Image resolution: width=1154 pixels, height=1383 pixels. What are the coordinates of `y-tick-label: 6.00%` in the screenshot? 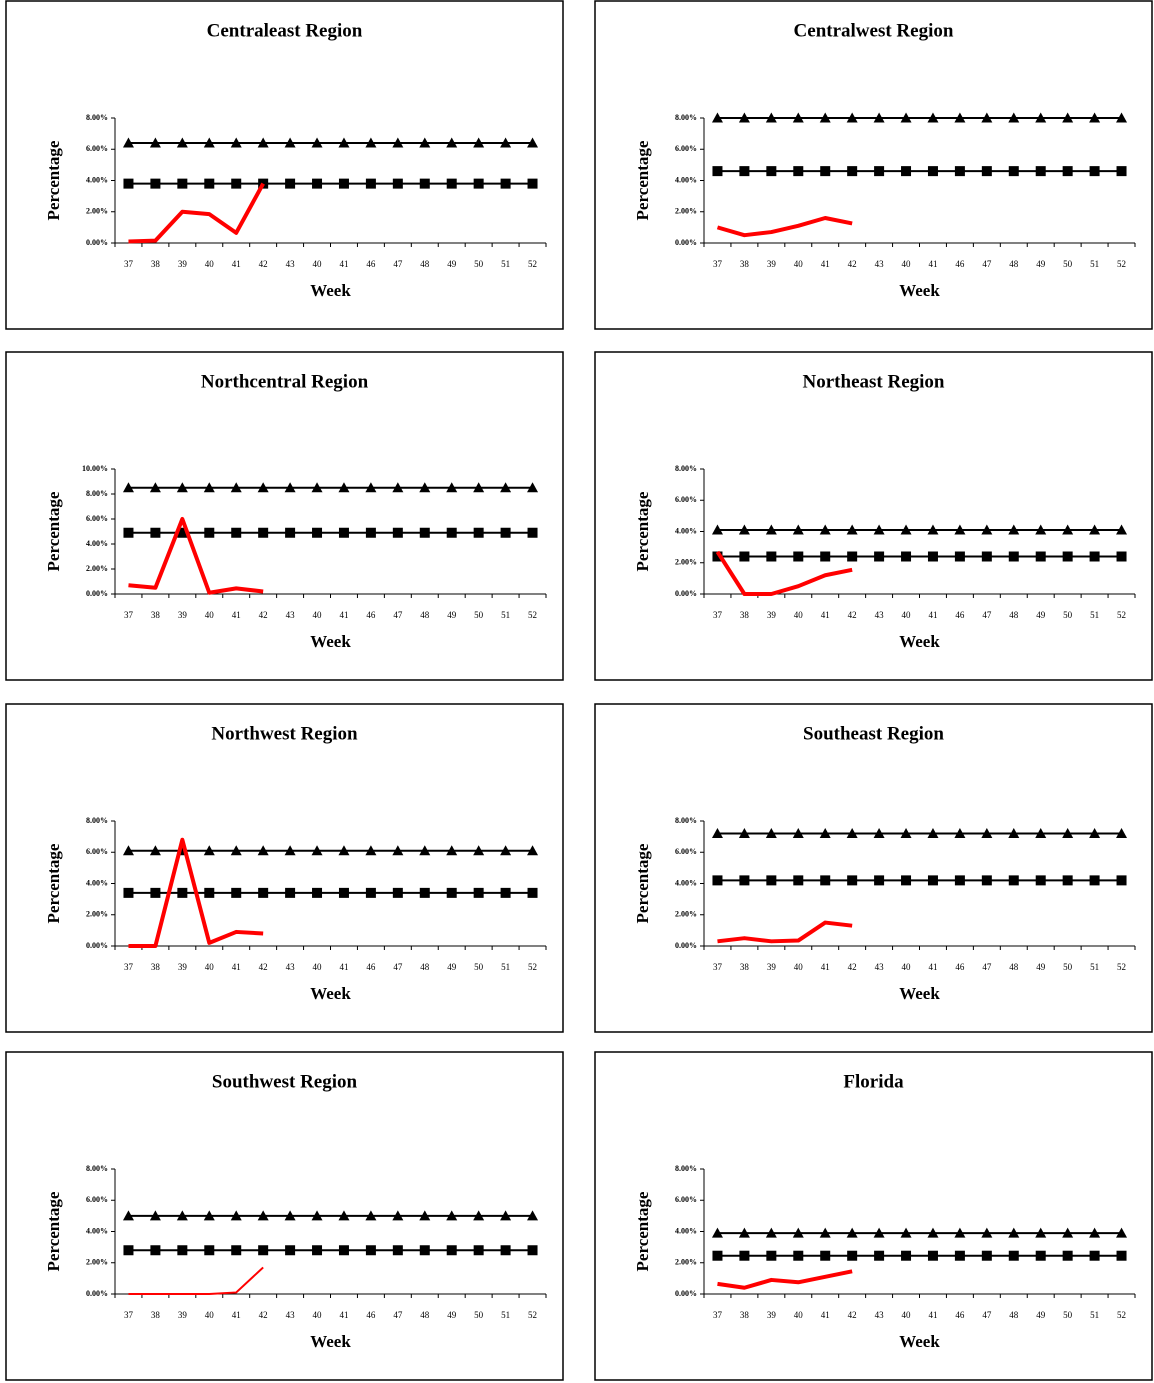 It's located at (97, 518).